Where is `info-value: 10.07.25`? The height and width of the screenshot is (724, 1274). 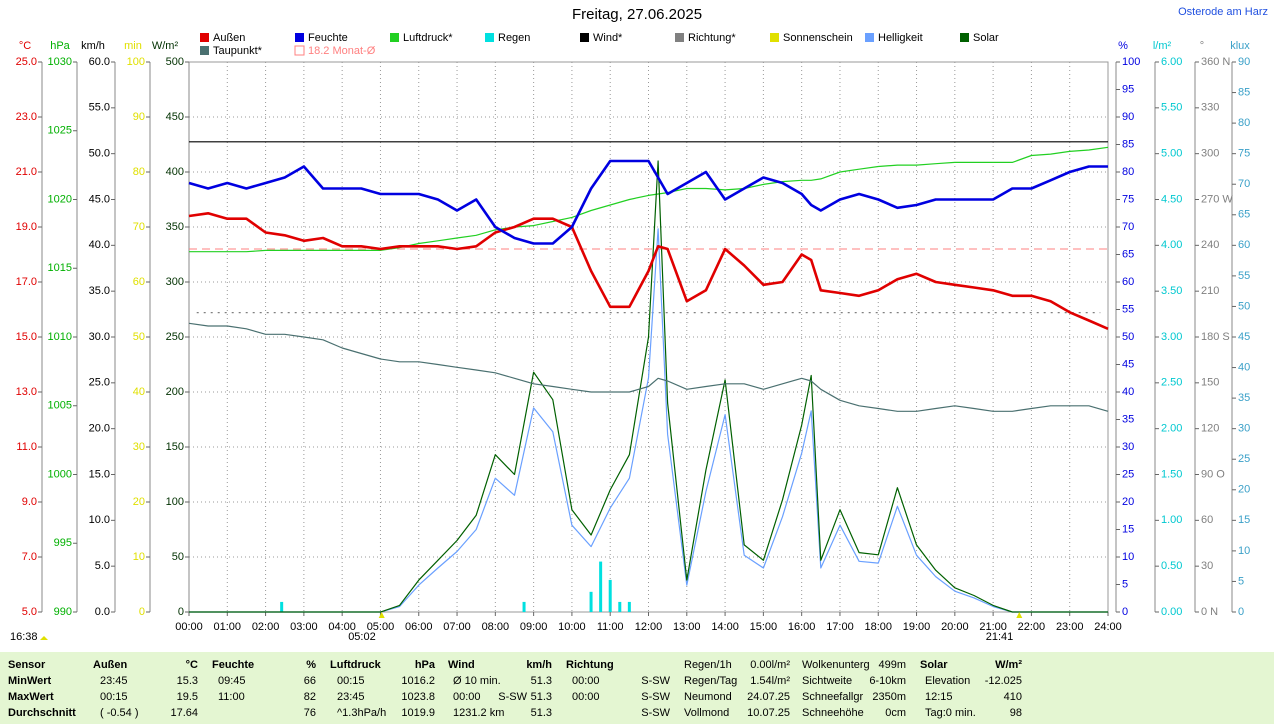
info-value: 10.07.25 is located at coordinates (768, 713).